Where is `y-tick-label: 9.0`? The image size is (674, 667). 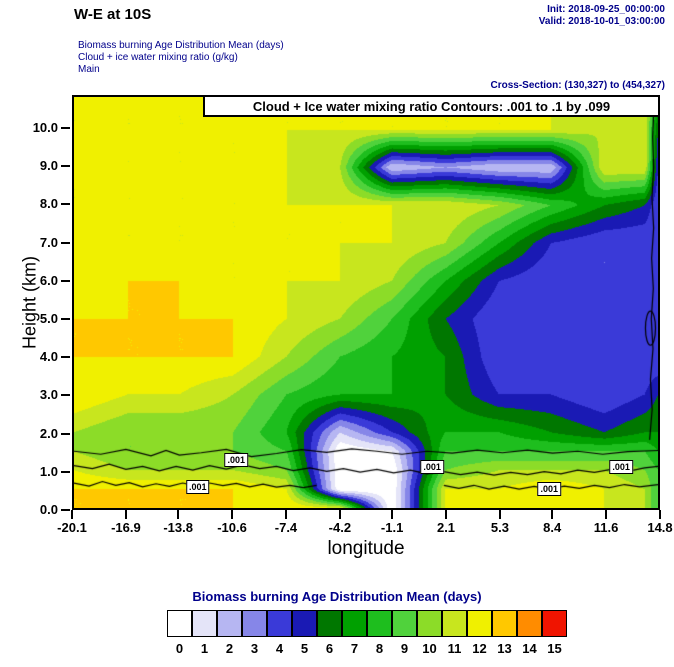
y-tick-label: 9.0 is located at coordinates (48, 166).